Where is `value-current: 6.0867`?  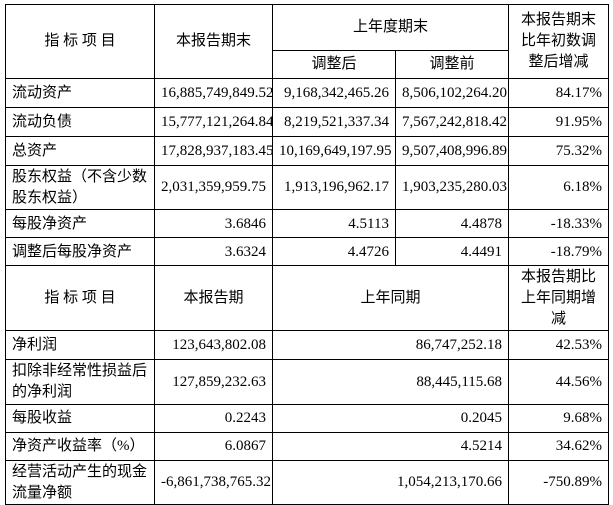 value-current: 6.0867 is located at coordinates (213, 446).